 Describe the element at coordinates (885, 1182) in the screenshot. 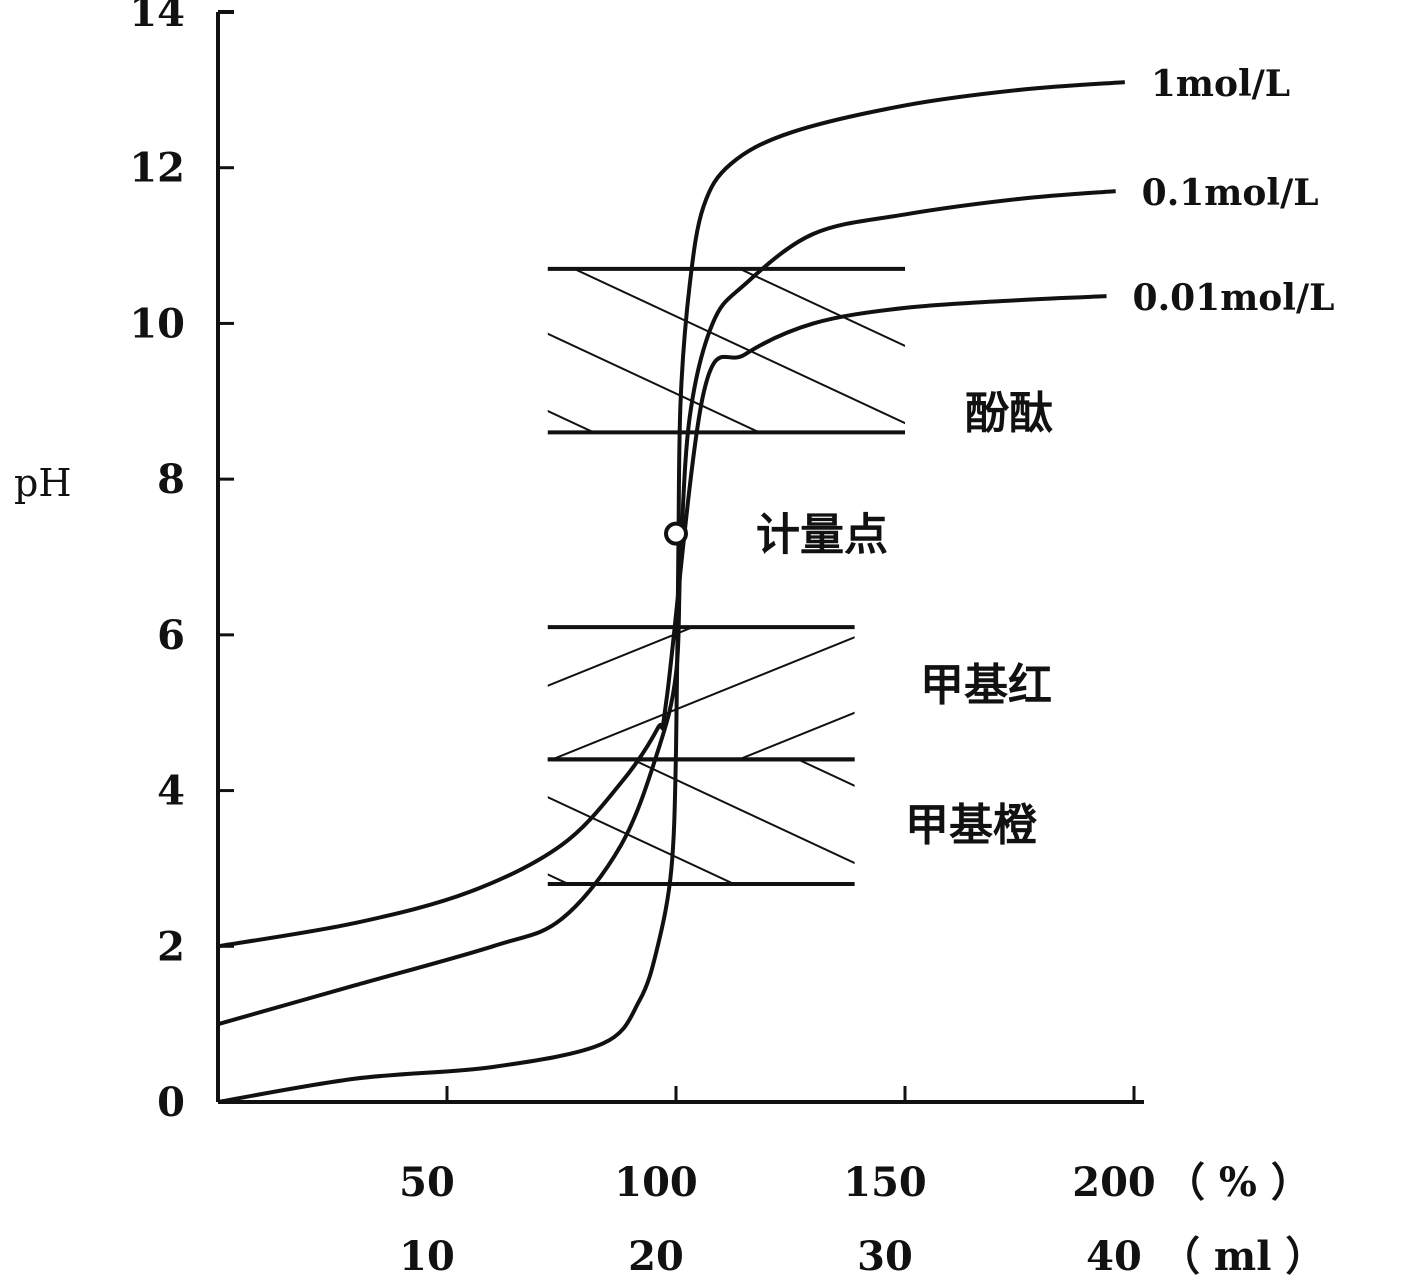

I see `x-tick-label-percent: 150` at that location.